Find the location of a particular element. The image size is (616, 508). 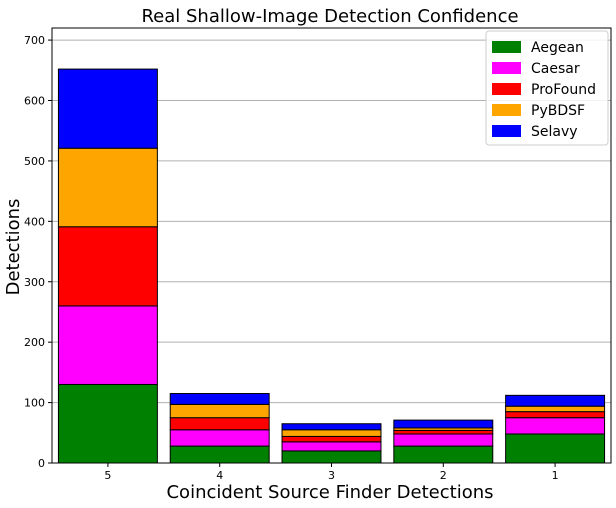

legend-frame is located at coordinates (547, 88).